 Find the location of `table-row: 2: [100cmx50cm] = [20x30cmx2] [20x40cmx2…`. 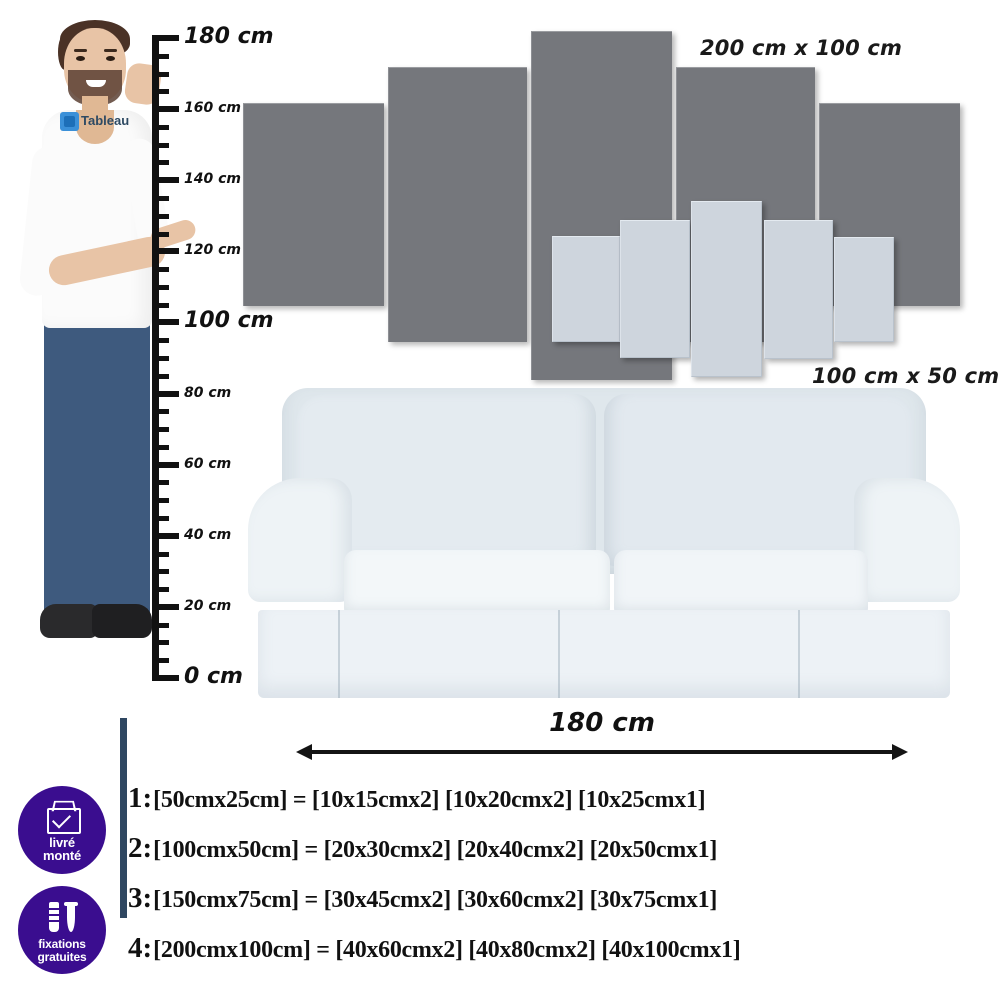

table-row: 2: [100cmx50cm] = [20x30cmx2] [20x40cmx2… is located at coordinates (558, 857).